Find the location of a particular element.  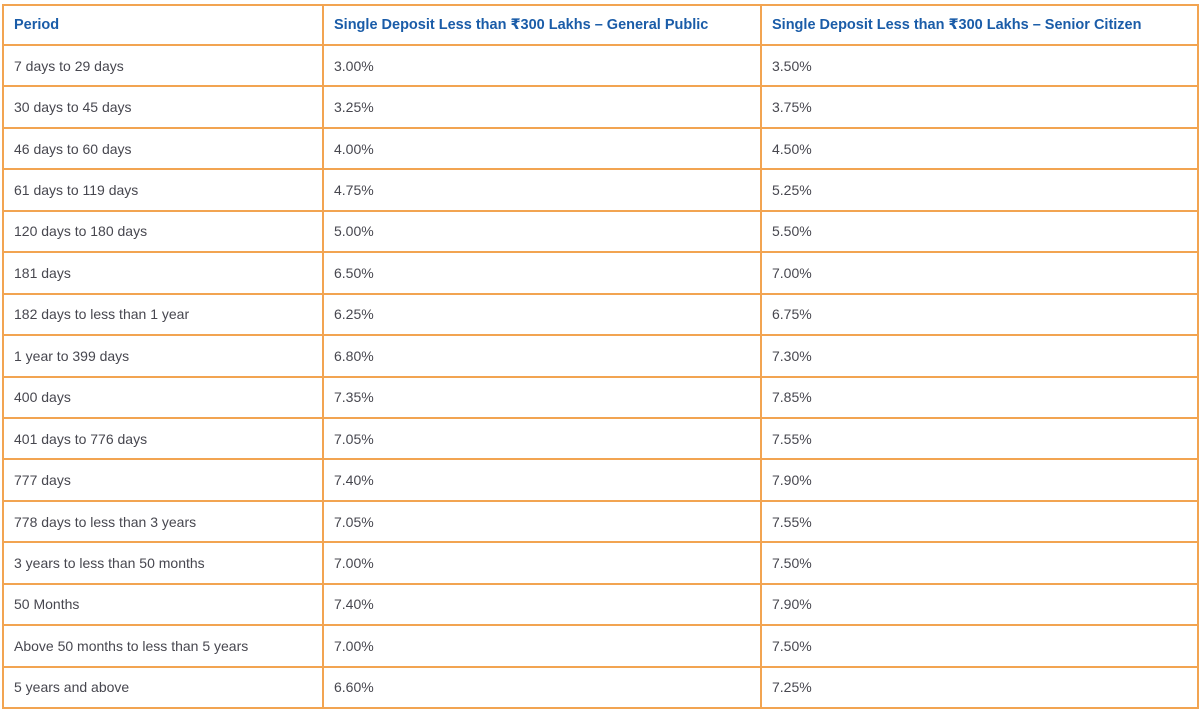

cell-period: 120 days to 180 days is located at coordinates (163, 231).